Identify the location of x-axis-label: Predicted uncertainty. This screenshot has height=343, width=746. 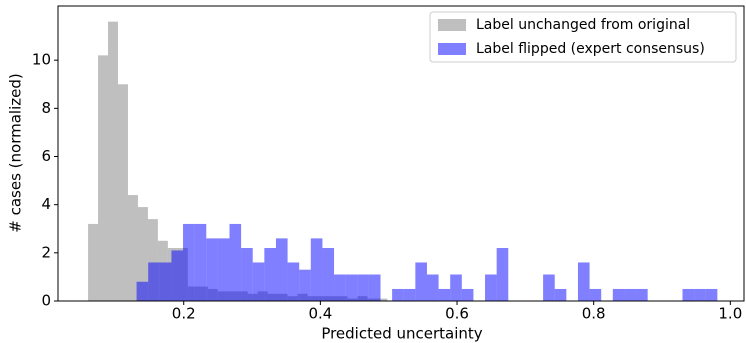
(401, 334).